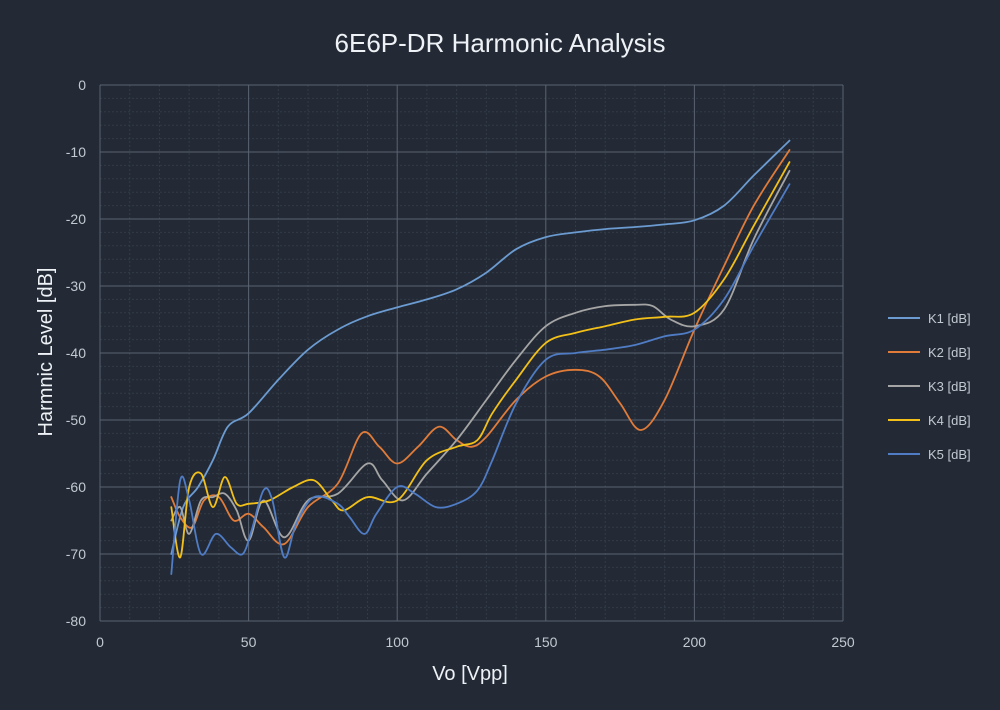 Image resolution: width=1000 pixels, height=710 pixels. What do you see at coordinates (949, 352) in the screenshot?
I see `legend-label: K2 [dB]` at bounding box center [949, 352].